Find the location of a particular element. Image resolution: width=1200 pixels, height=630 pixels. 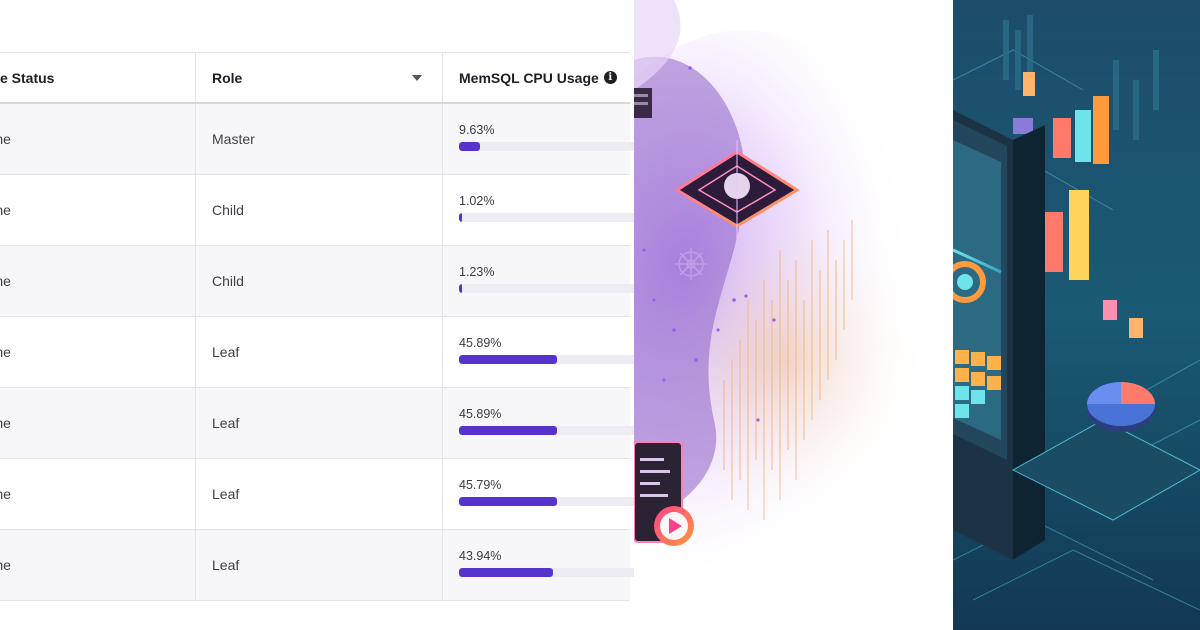

column-header-cpu-label: MemSQL CPU Usage is located at coordinates (529, 77).